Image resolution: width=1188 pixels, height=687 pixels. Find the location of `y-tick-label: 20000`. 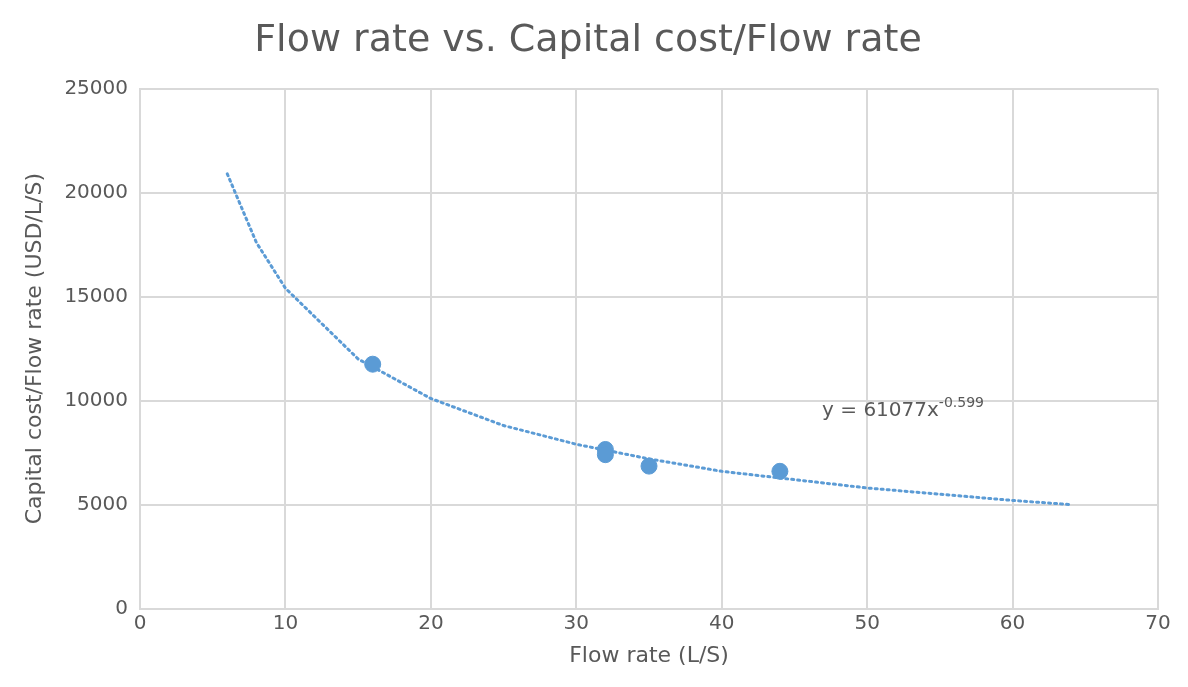

y-tick-label: 20000 is located at coordinates (96, 190).